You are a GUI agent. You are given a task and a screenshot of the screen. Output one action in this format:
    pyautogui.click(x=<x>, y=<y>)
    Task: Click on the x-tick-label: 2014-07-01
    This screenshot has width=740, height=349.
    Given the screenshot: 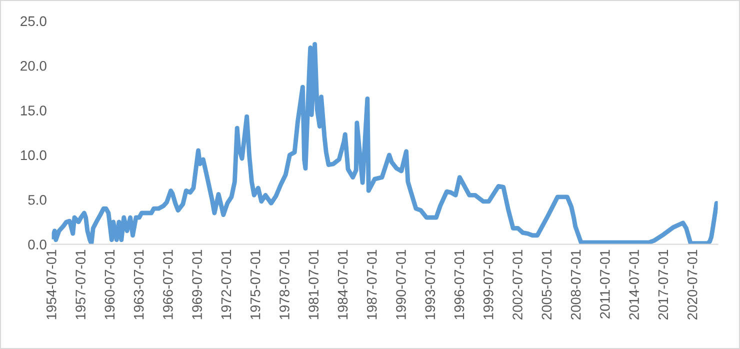 What is the action you would take?
    pyautogui.click(x=634, y=285)
    